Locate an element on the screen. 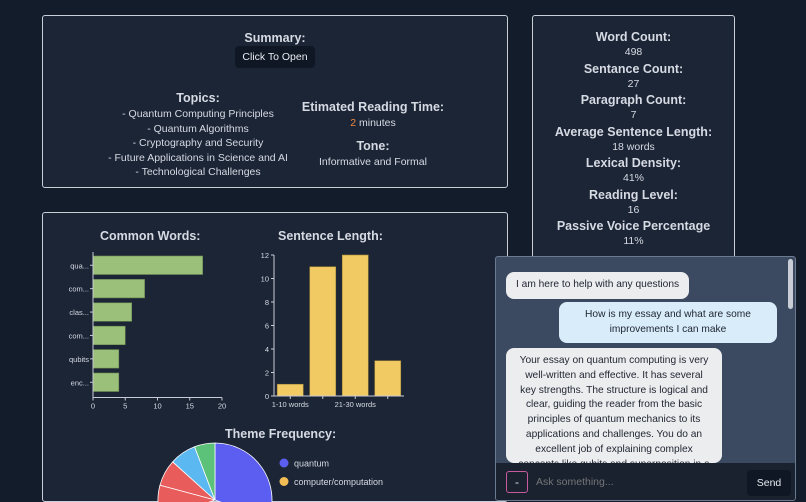 This screenshot has height=502, width=806. topic-item: - Cryptography and Security is located at coordinates (198, 143).